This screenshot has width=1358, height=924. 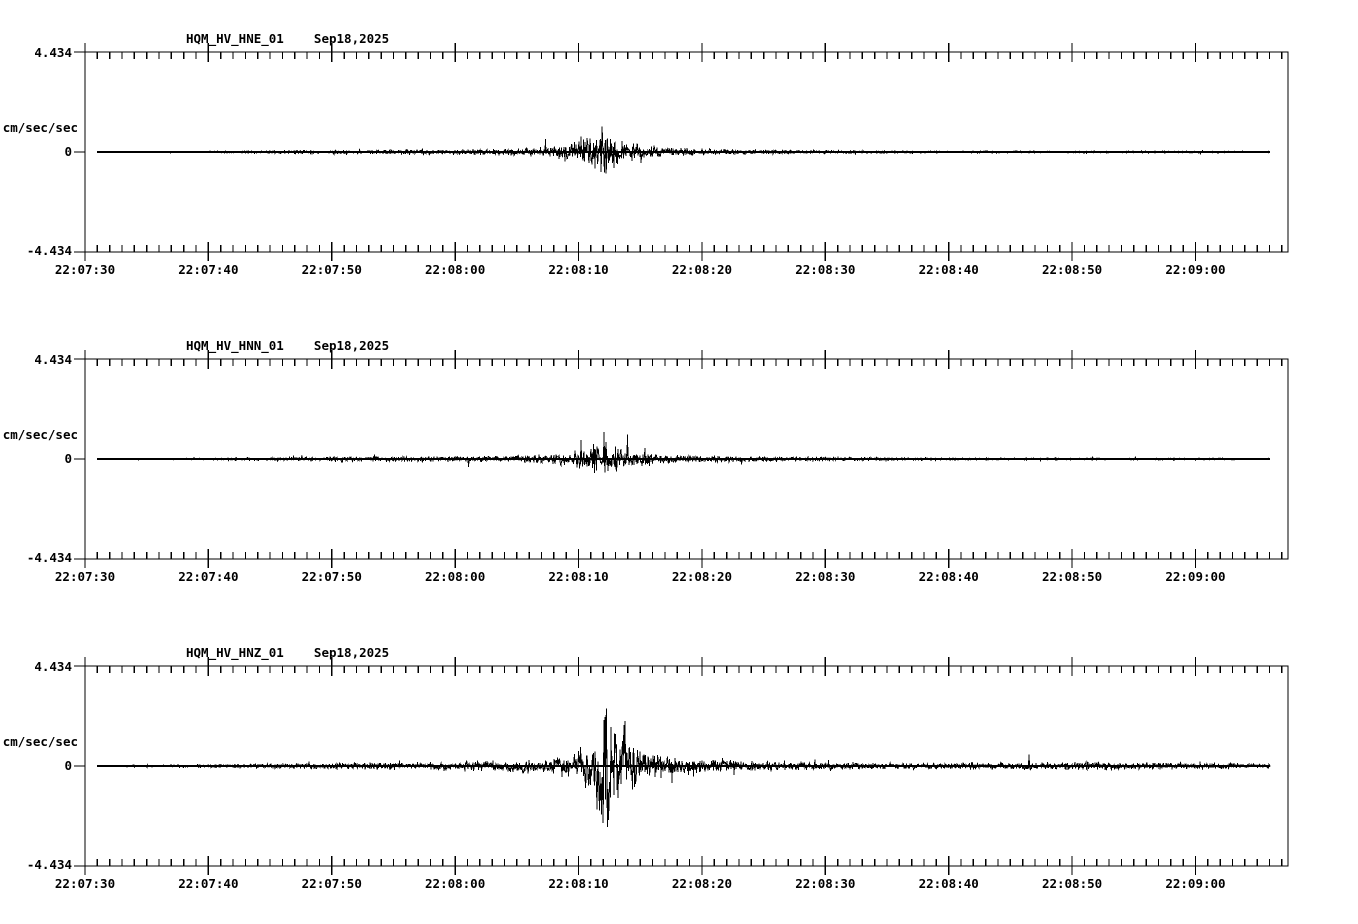 What do you see at coordinates (40, 741) in the screenshot?
I see `y-axis-units-label-hnz: cm/sec/sec` at bounding box center [40, 741].